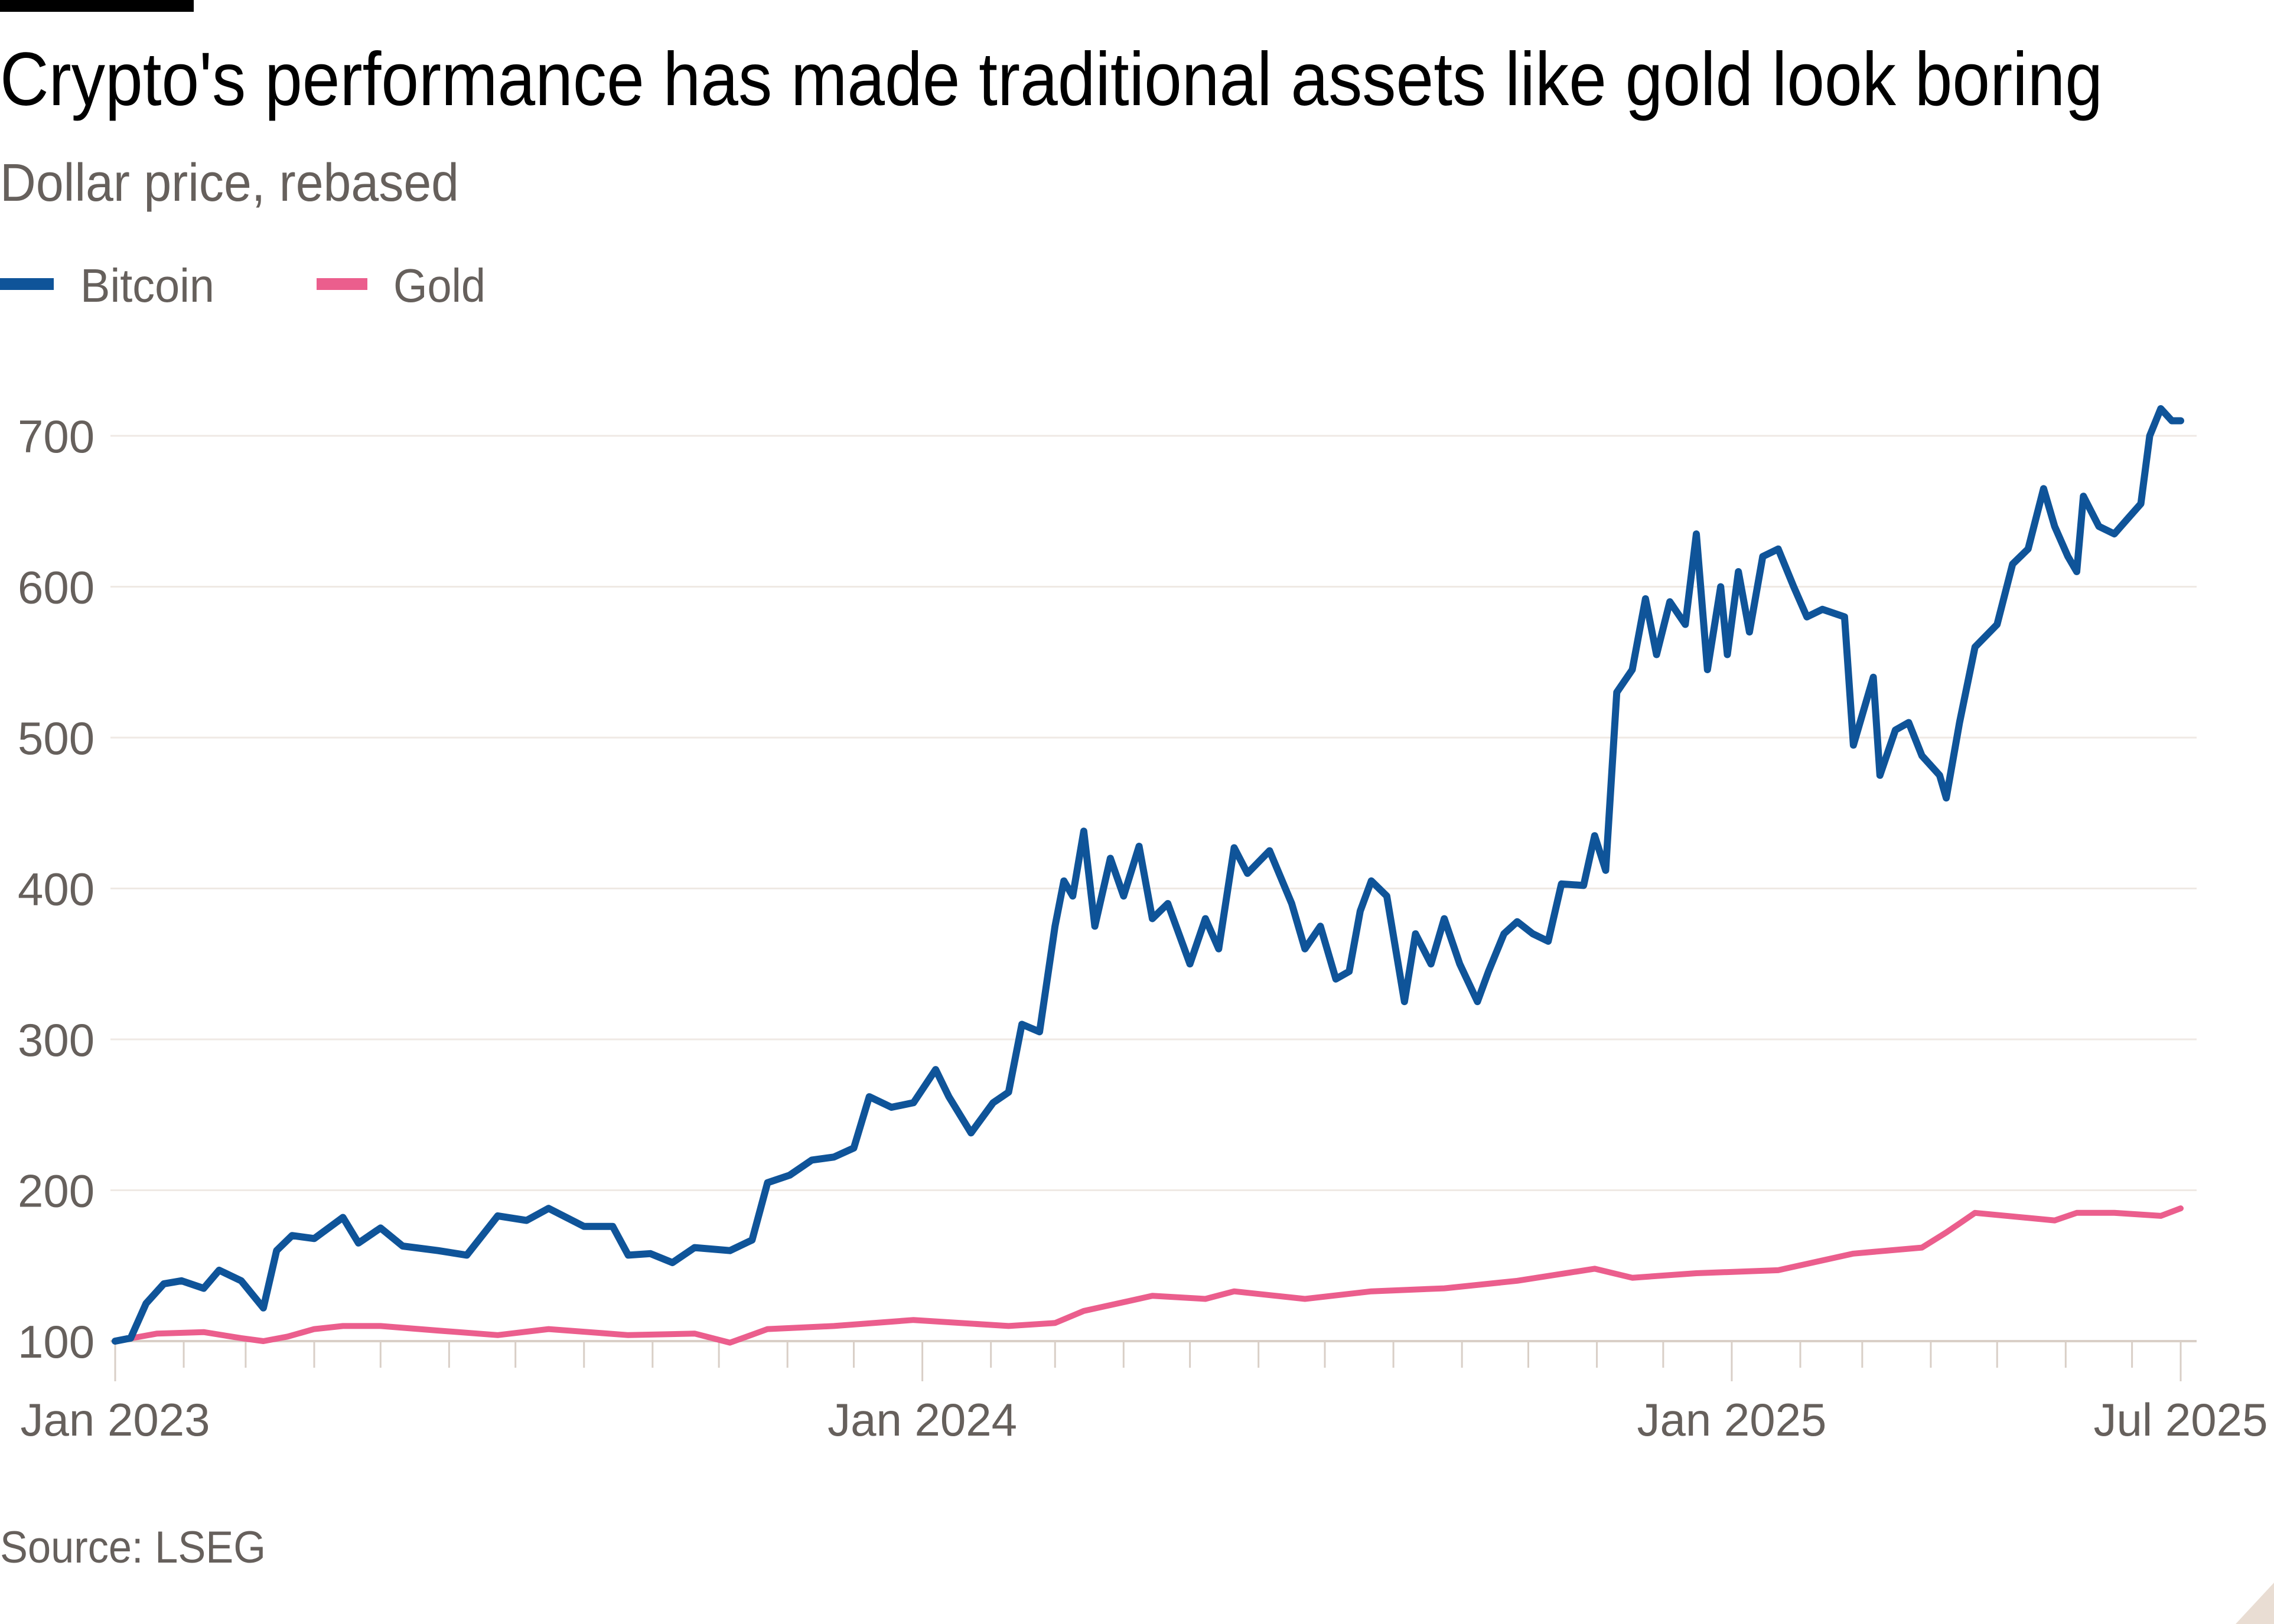 The width and height of the screenshot is (2274, 1624). I want to click on y-tick-label: 100, so click(56, 1342).